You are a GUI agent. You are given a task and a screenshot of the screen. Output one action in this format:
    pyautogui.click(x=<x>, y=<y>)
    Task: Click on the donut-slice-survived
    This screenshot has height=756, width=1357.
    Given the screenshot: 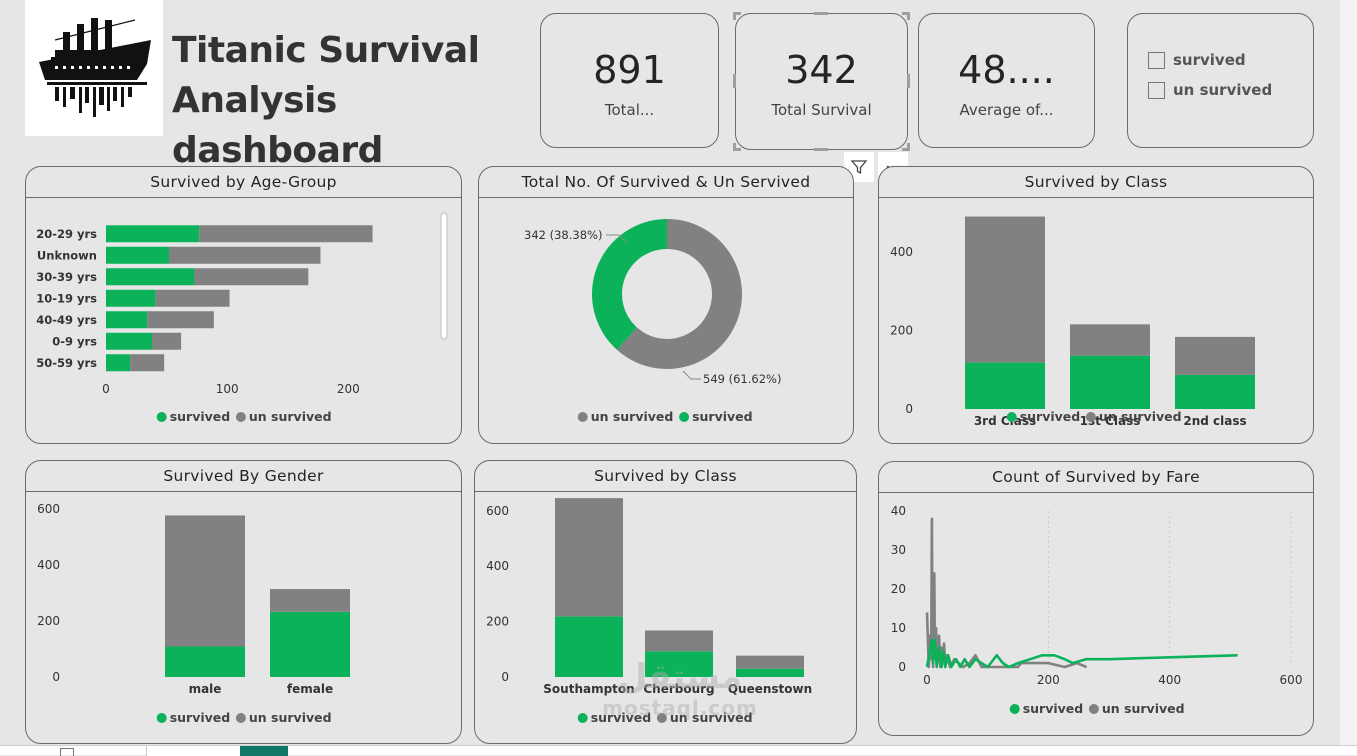 What is the action you would take?
    pyautogui.click(x=629, y=284)
    